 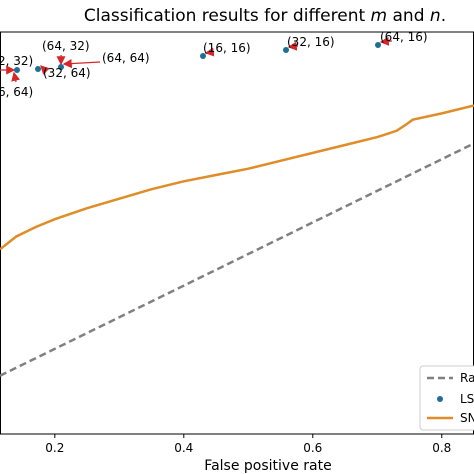 I want to click on legend-label: Ra, so click(x=467, y=378).